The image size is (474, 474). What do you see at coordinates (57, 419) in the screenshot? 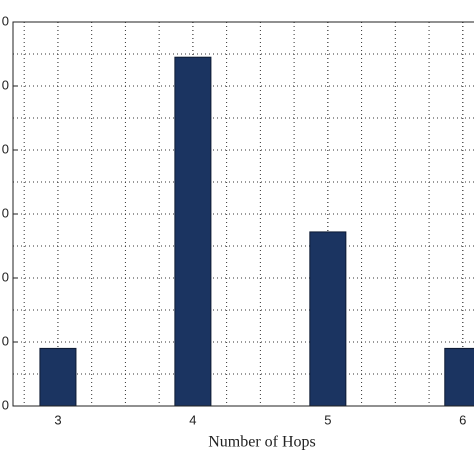
I see `x-tick-label: 3` at bounding box center [57, 419].